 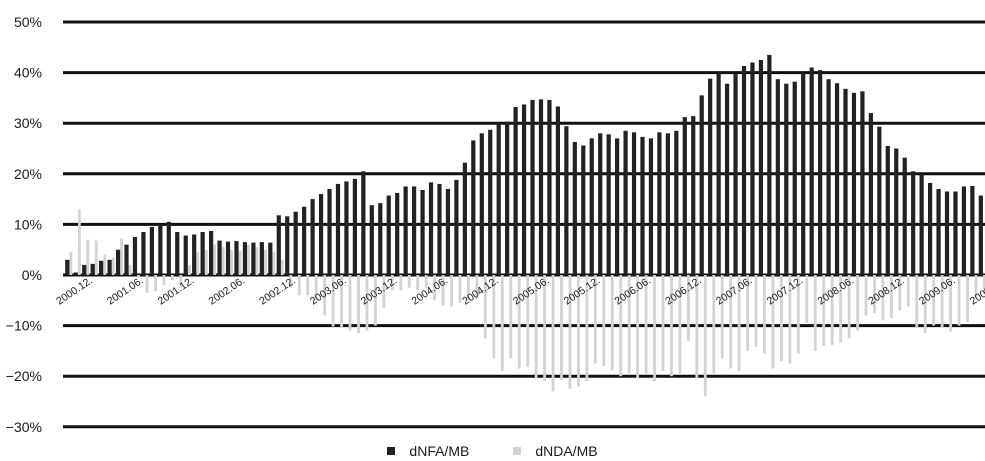 What do you see at coordinates (428, 451) in the screenshot?
I see `legend-item-dNFA: dNFA/MB` at bounding box center [428, 451].